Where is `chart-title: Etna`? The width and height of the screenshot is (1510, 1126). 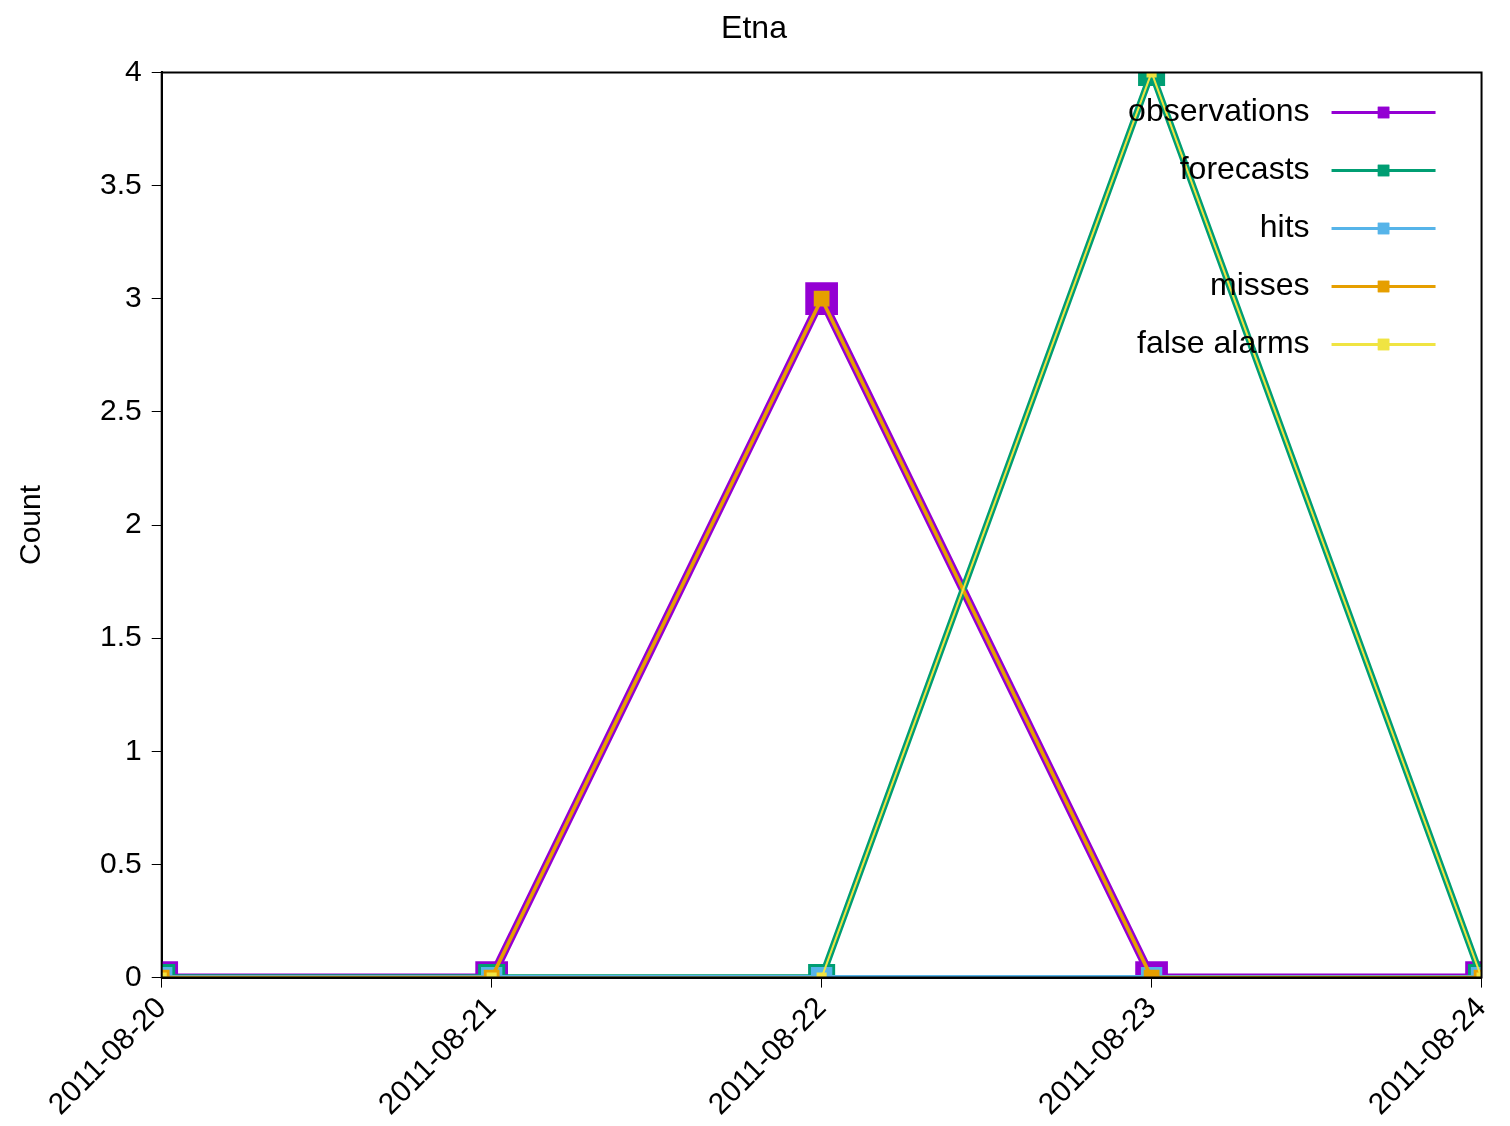 chart-title: Etna is located at coordinates (754, 27).